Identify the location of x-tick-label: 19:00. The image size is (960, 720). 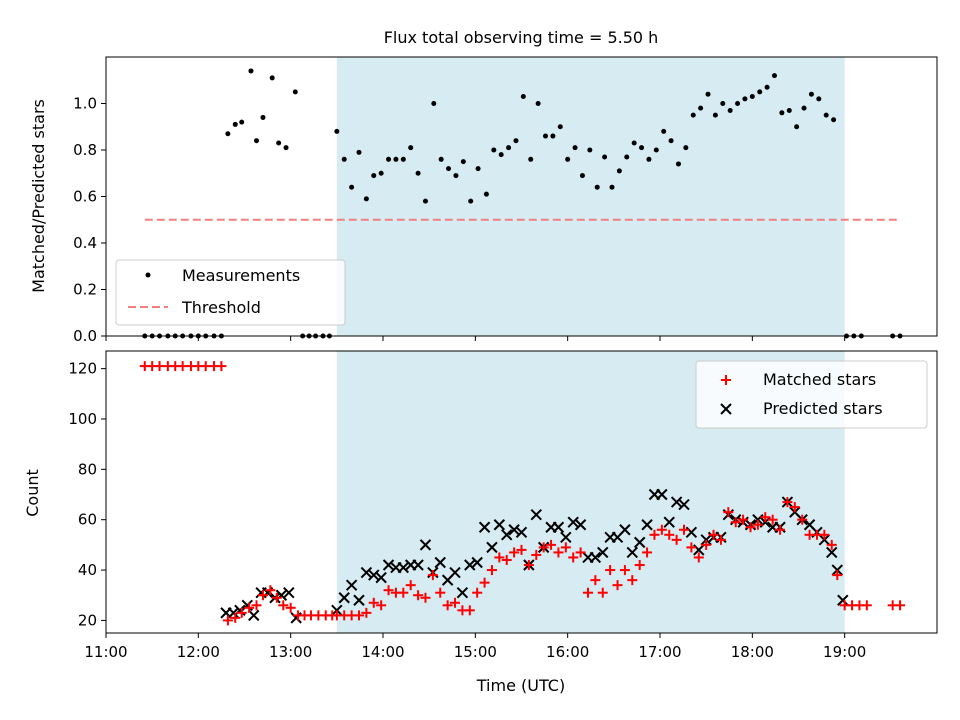
(844, 652).